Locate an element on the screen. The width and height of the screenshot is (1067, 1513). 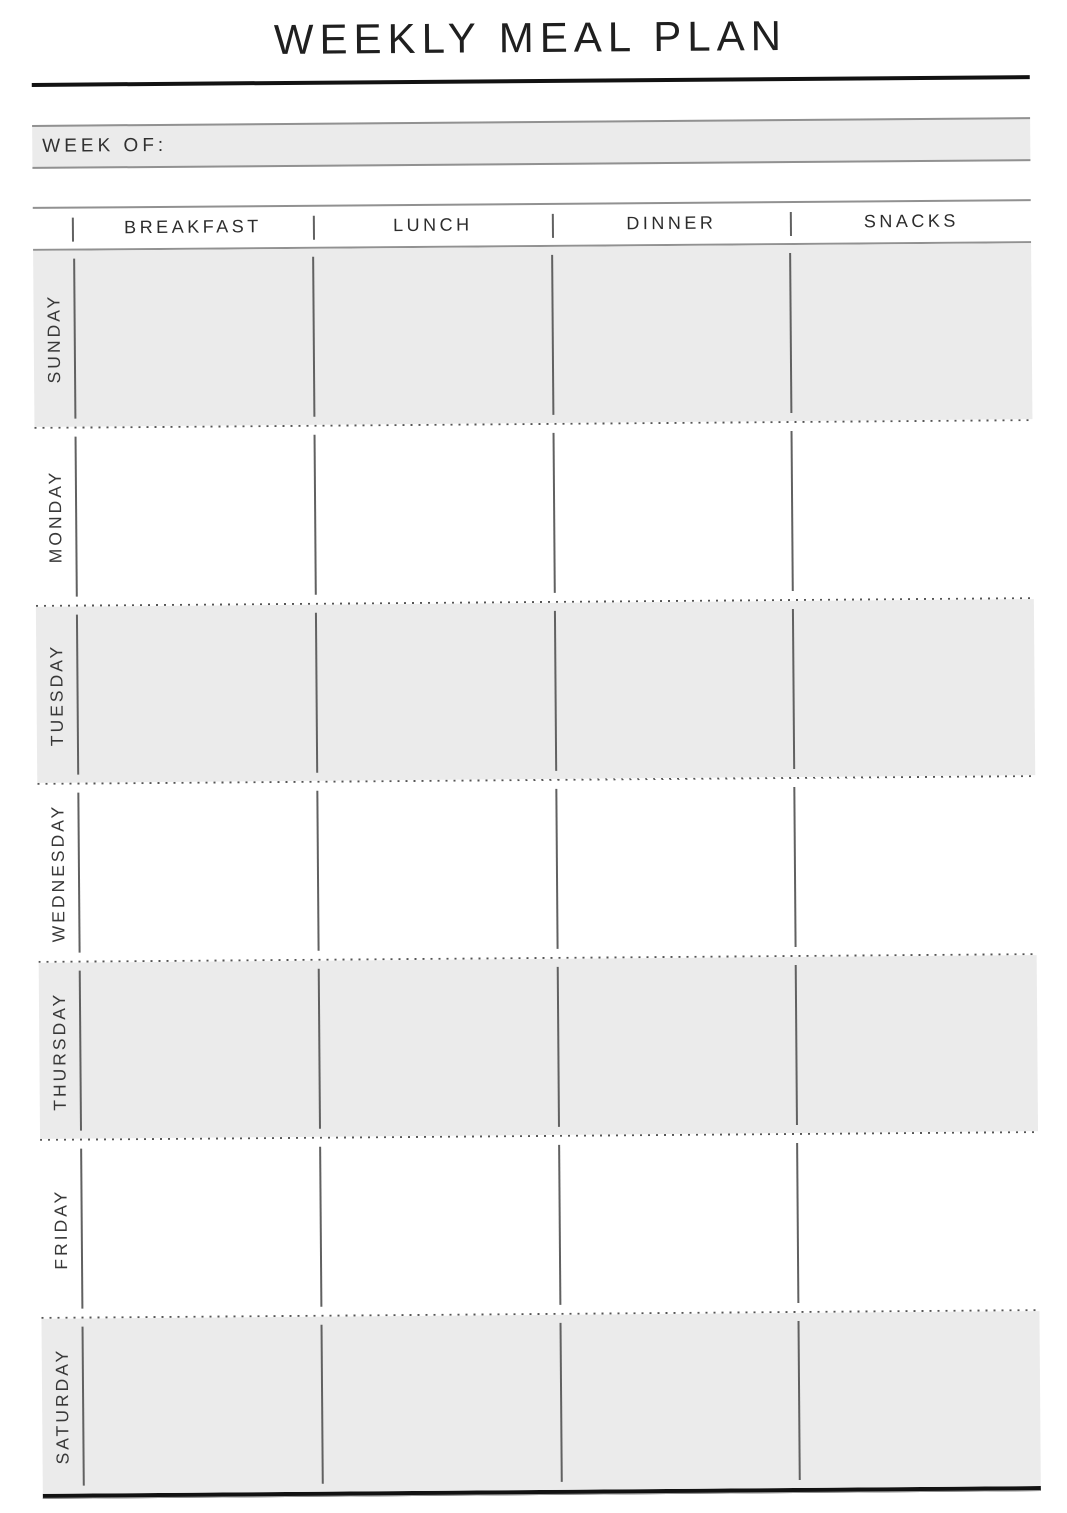
row-sunday: SUNDAY is located at coordinates (533, 335).